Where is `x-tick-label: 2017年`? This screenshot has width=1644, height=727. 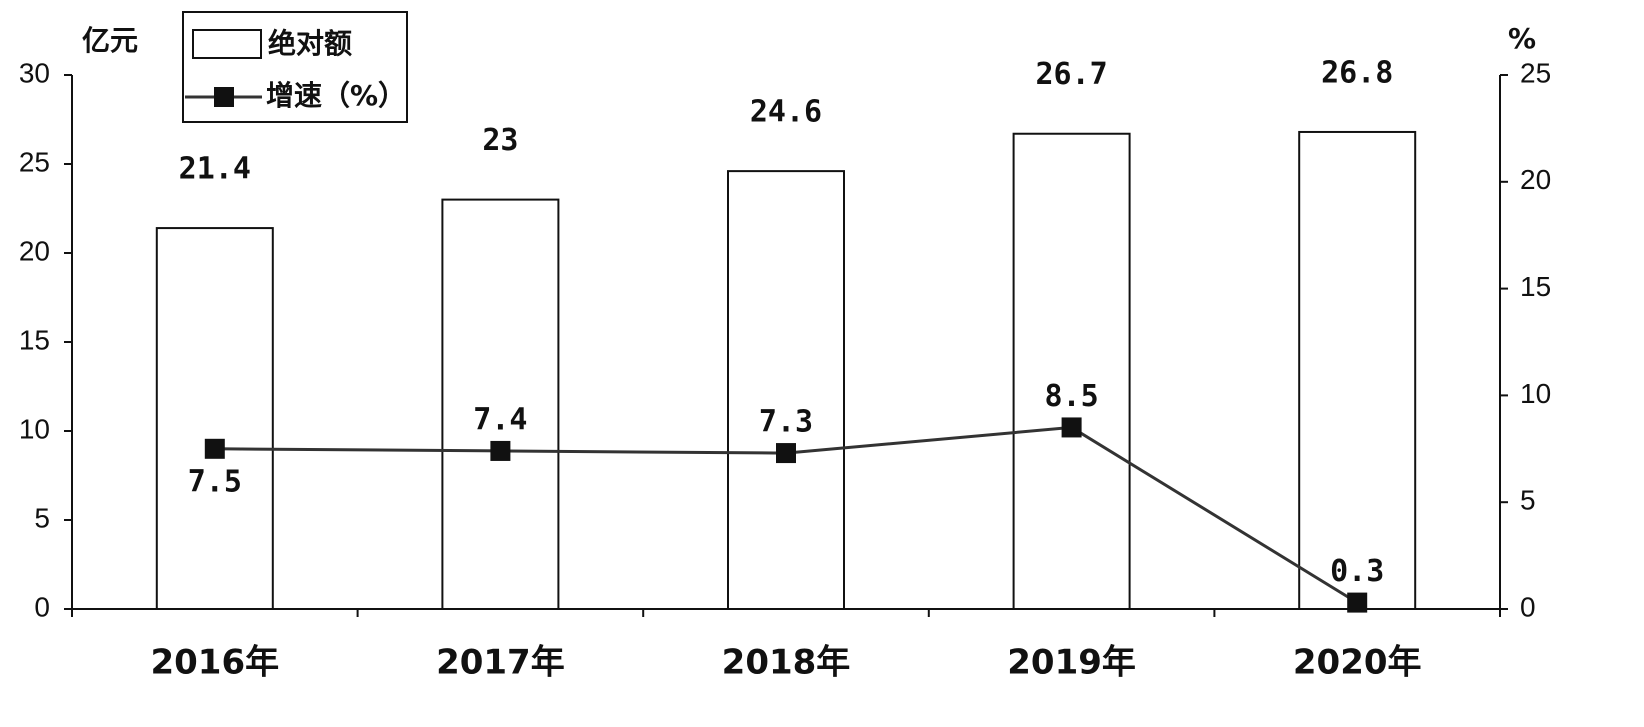
x-tick-label: 2017年 is located at coordinates (500, 663).